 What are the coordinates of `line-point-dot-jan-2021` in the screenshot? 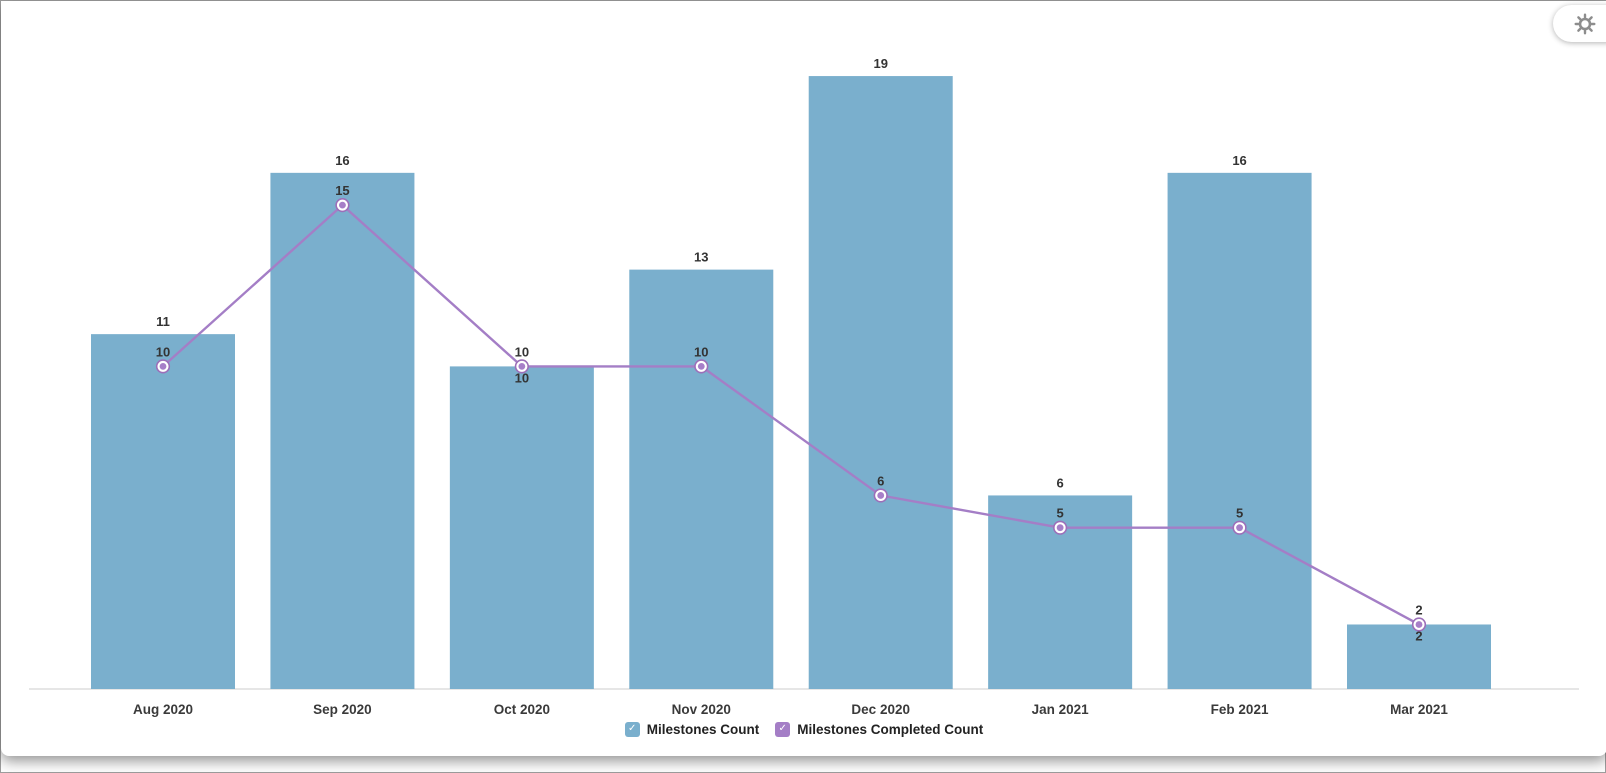 It's located at (1060, 528).